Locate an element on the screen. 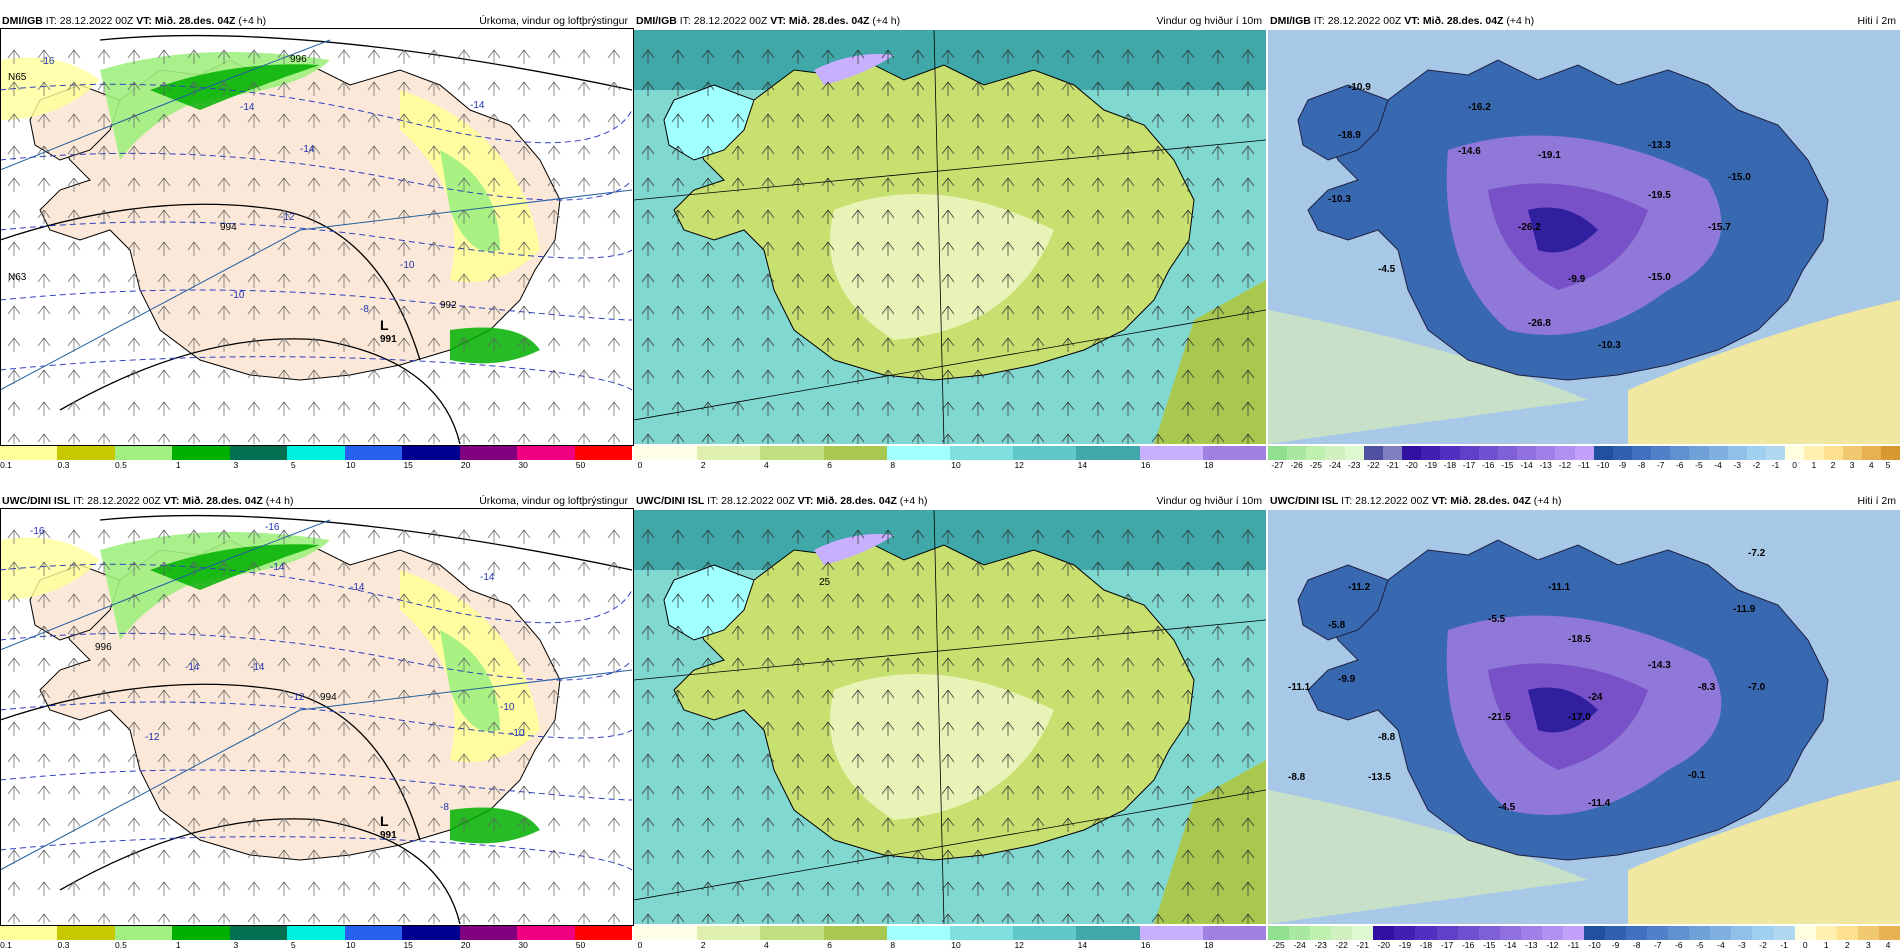  map-label: -19.1 is located at coordinates (1549, 155).